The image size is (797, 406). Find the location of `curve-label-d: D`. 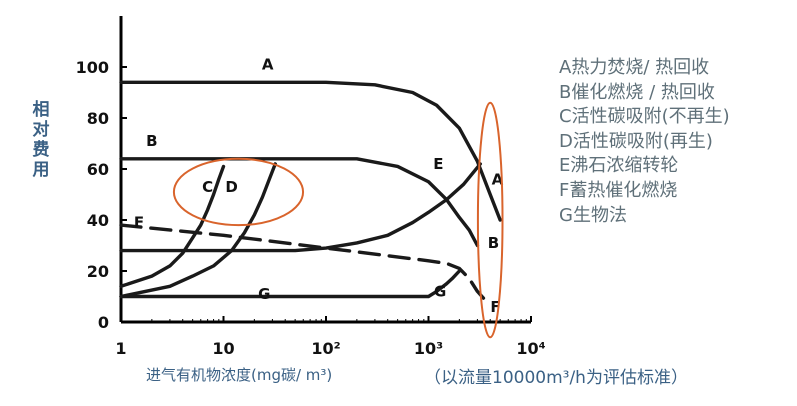

curve-label-d: D is located at coordinates (231, 187).